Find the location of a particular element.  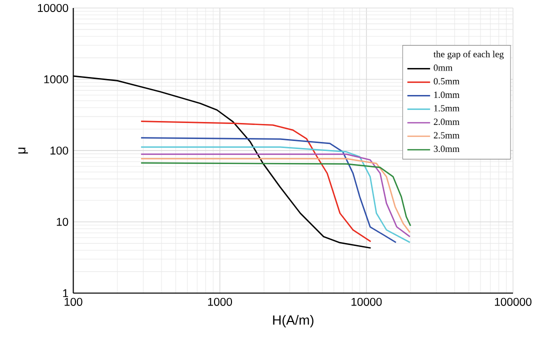

y-tick-label: 100 is located at coordinates (59, 150).